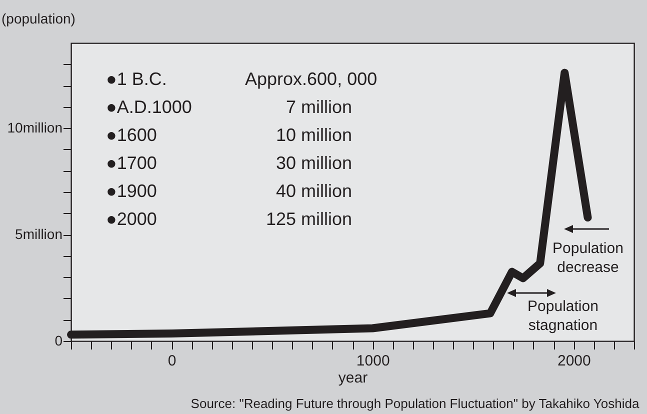 The image size is (647, 414). I want to click on x-tick-label: 1000, so click(373, 361).